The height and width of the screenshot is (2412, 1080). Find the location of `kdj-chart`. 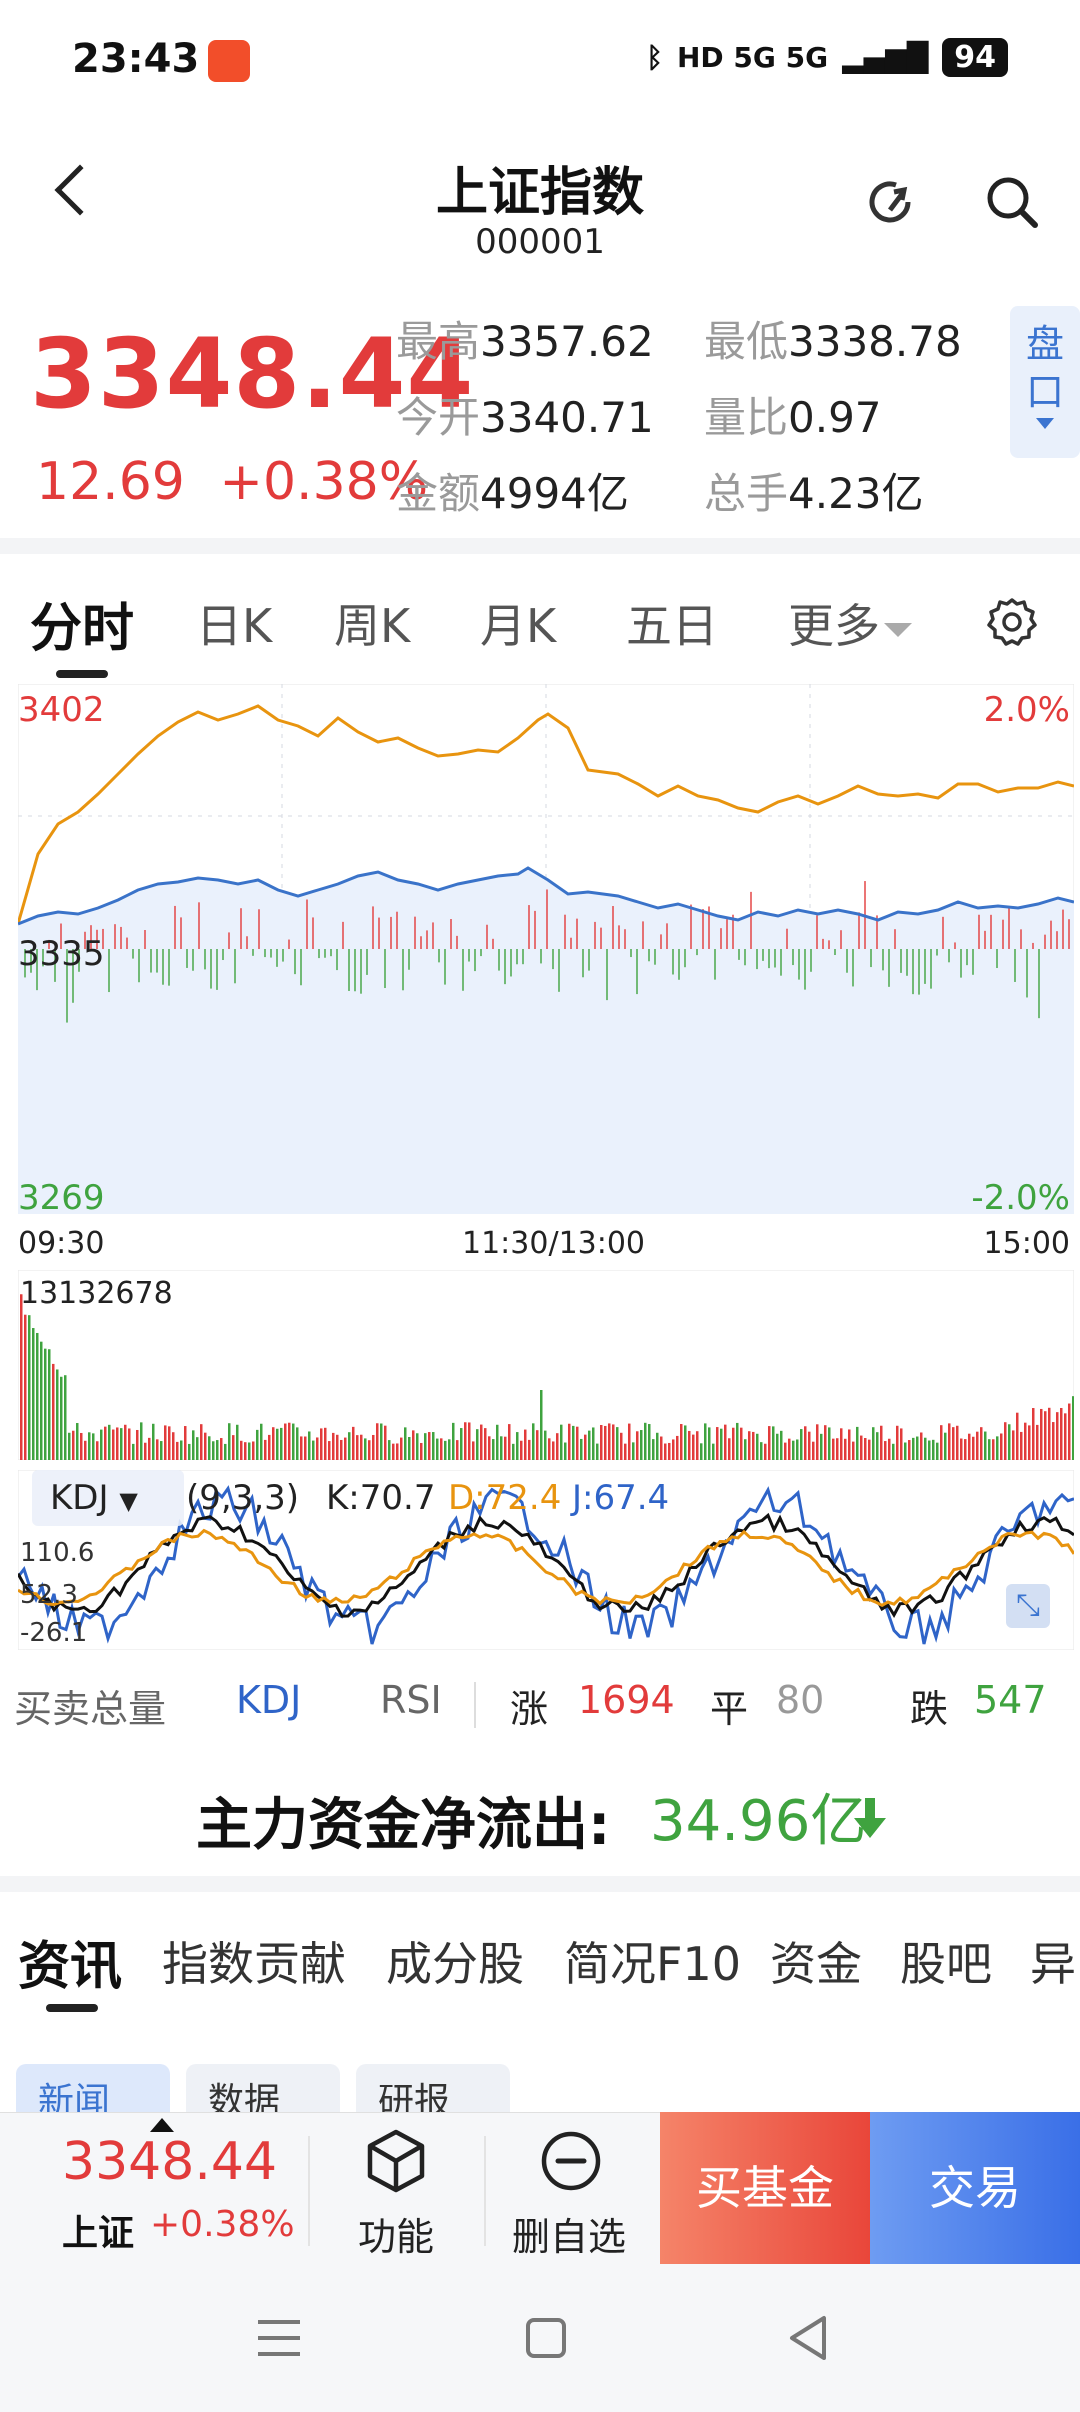

kdj-chart is located at coordinates (546, 1560).